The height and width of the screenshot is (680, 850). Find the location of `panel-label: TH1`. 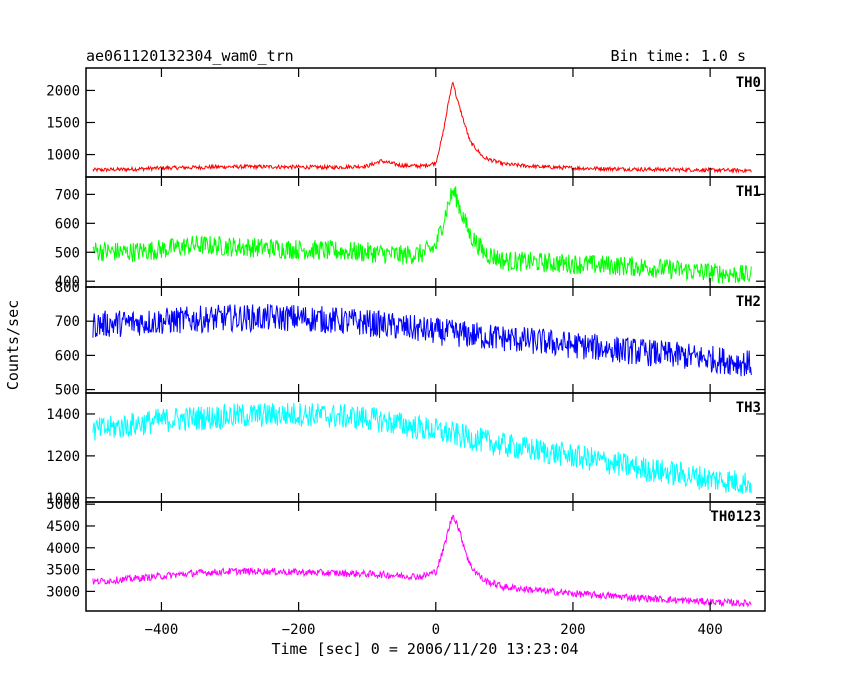

panel-label: TH1 is located at coordinates (748, 192).